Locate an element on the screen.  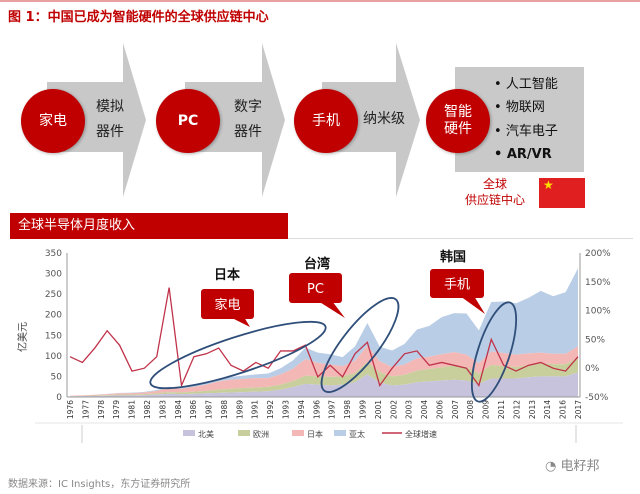
watermark: ◔ 电籽邦 is located at coordinates (572, 467).